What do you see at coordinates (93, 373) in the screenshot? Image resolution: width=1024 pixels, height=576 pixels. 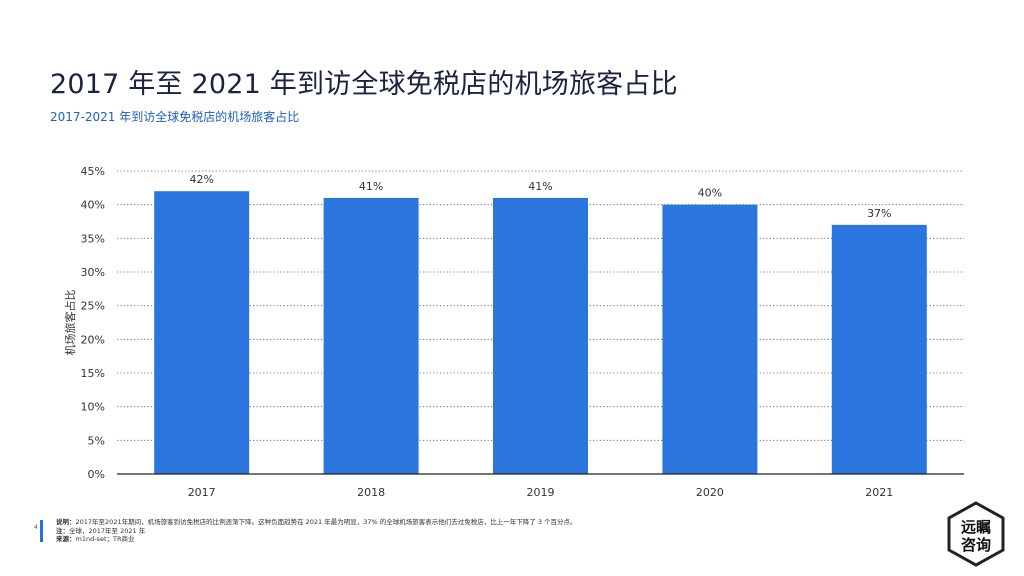 I see `y-tick-label: 15%` at bounding box center [93, 373].